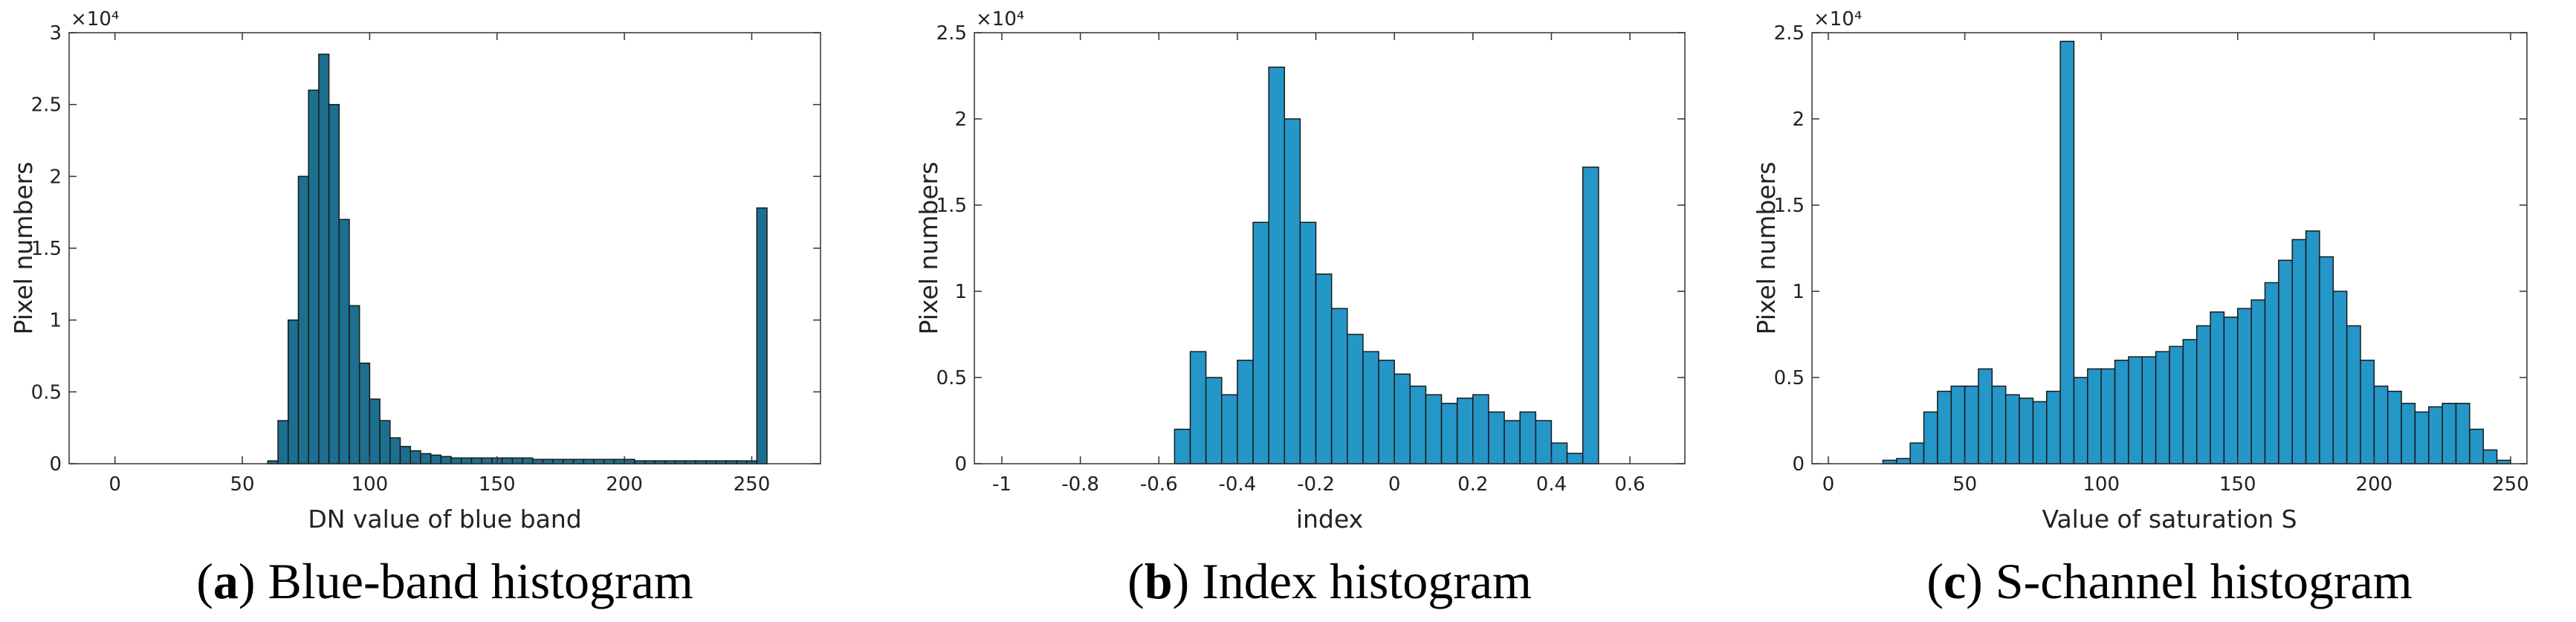 The image size is (2576, 622). I want to click on caption: (c) S-channel histogram, so click(2169, 581).